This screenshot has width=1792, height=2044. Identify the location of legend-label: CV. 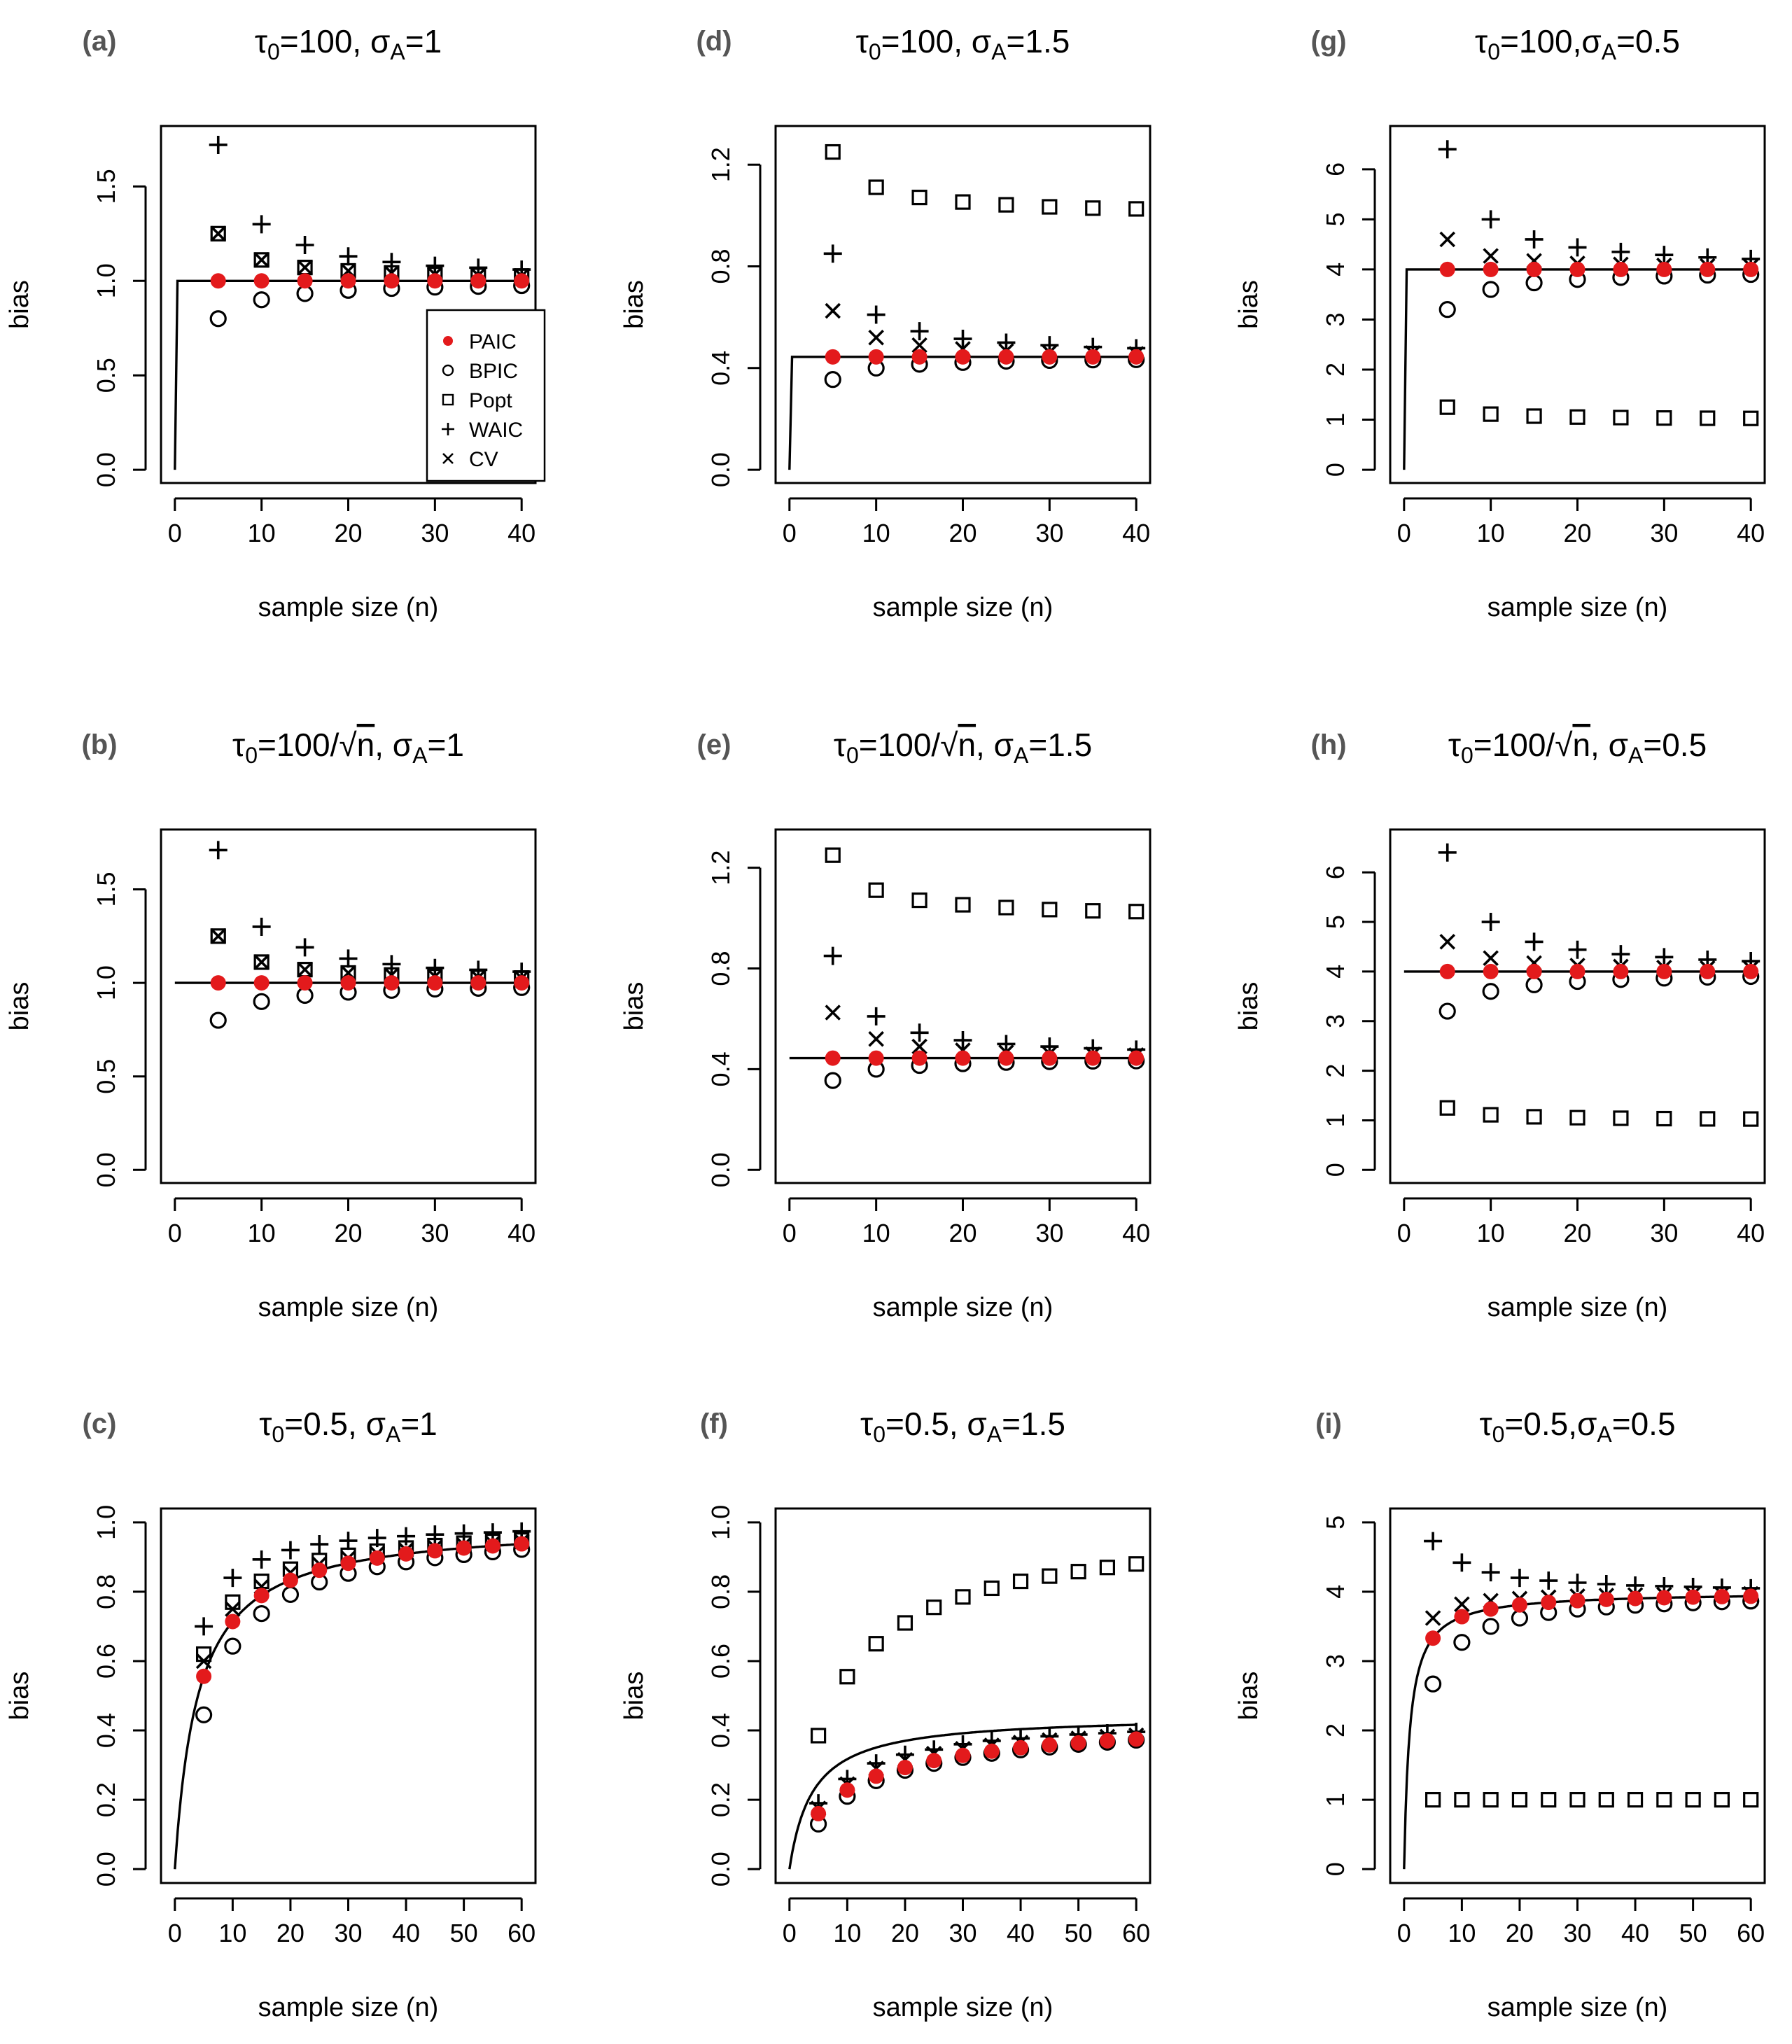
(483, 459).